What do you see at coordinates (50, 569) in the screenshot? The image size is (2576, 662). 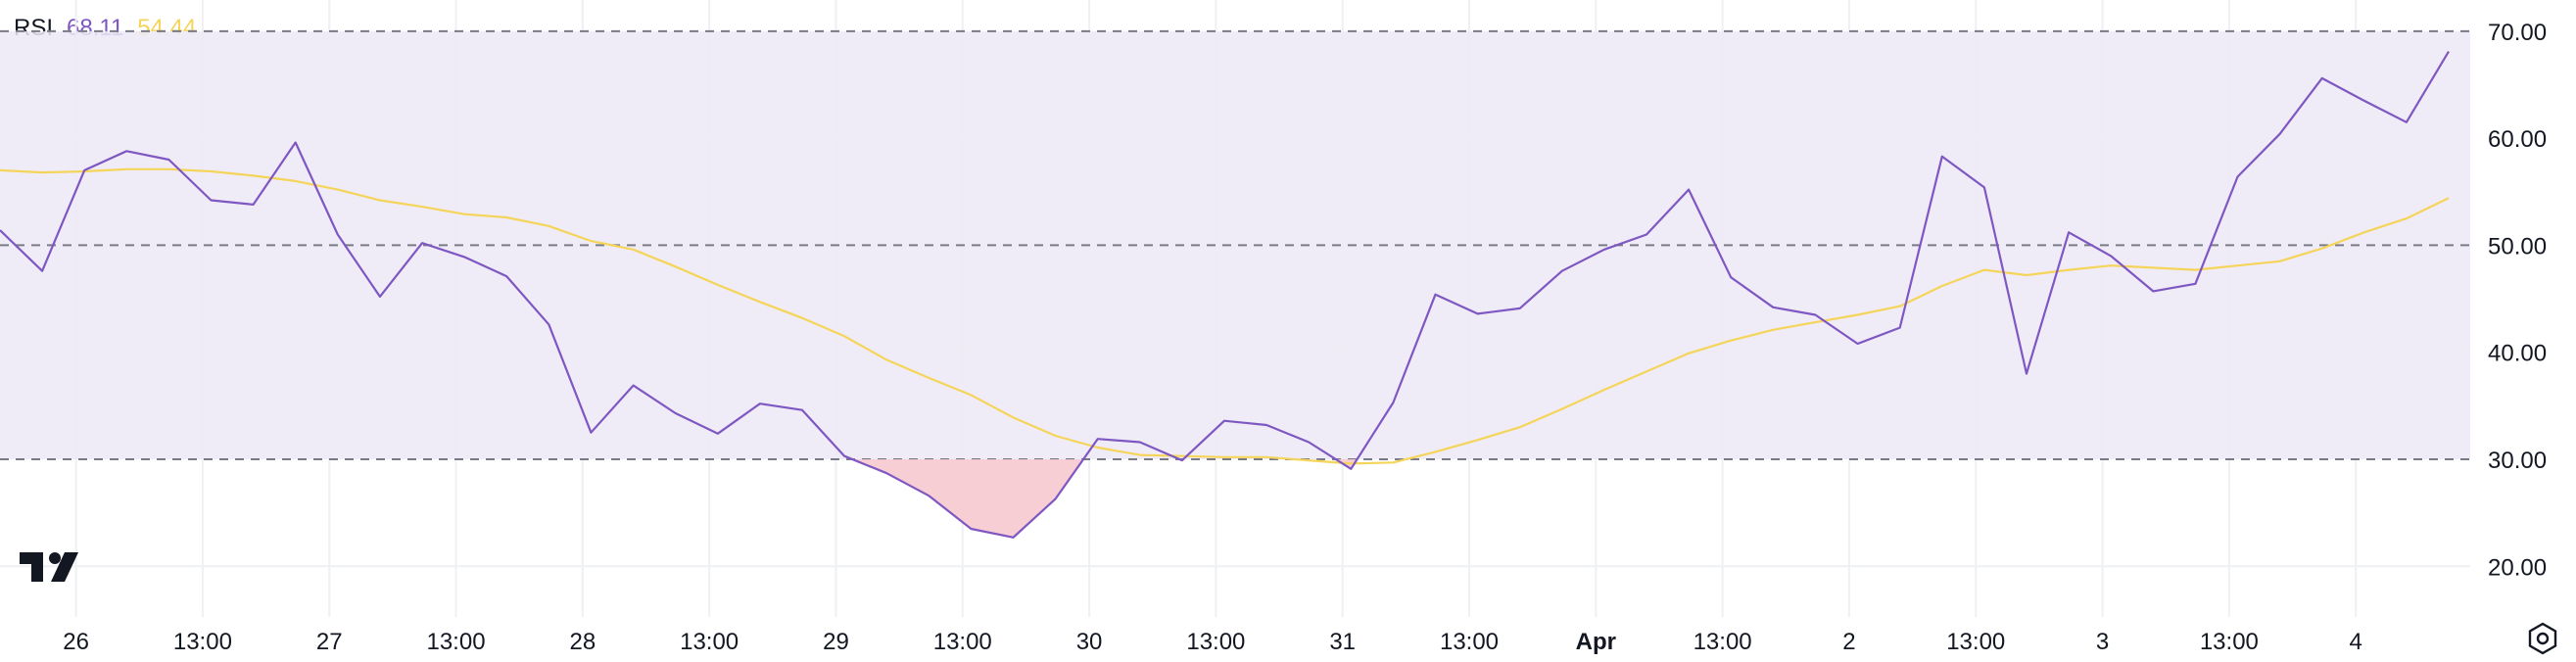 I see `tradingview-logo-icon` at bounding box center [50, 569].